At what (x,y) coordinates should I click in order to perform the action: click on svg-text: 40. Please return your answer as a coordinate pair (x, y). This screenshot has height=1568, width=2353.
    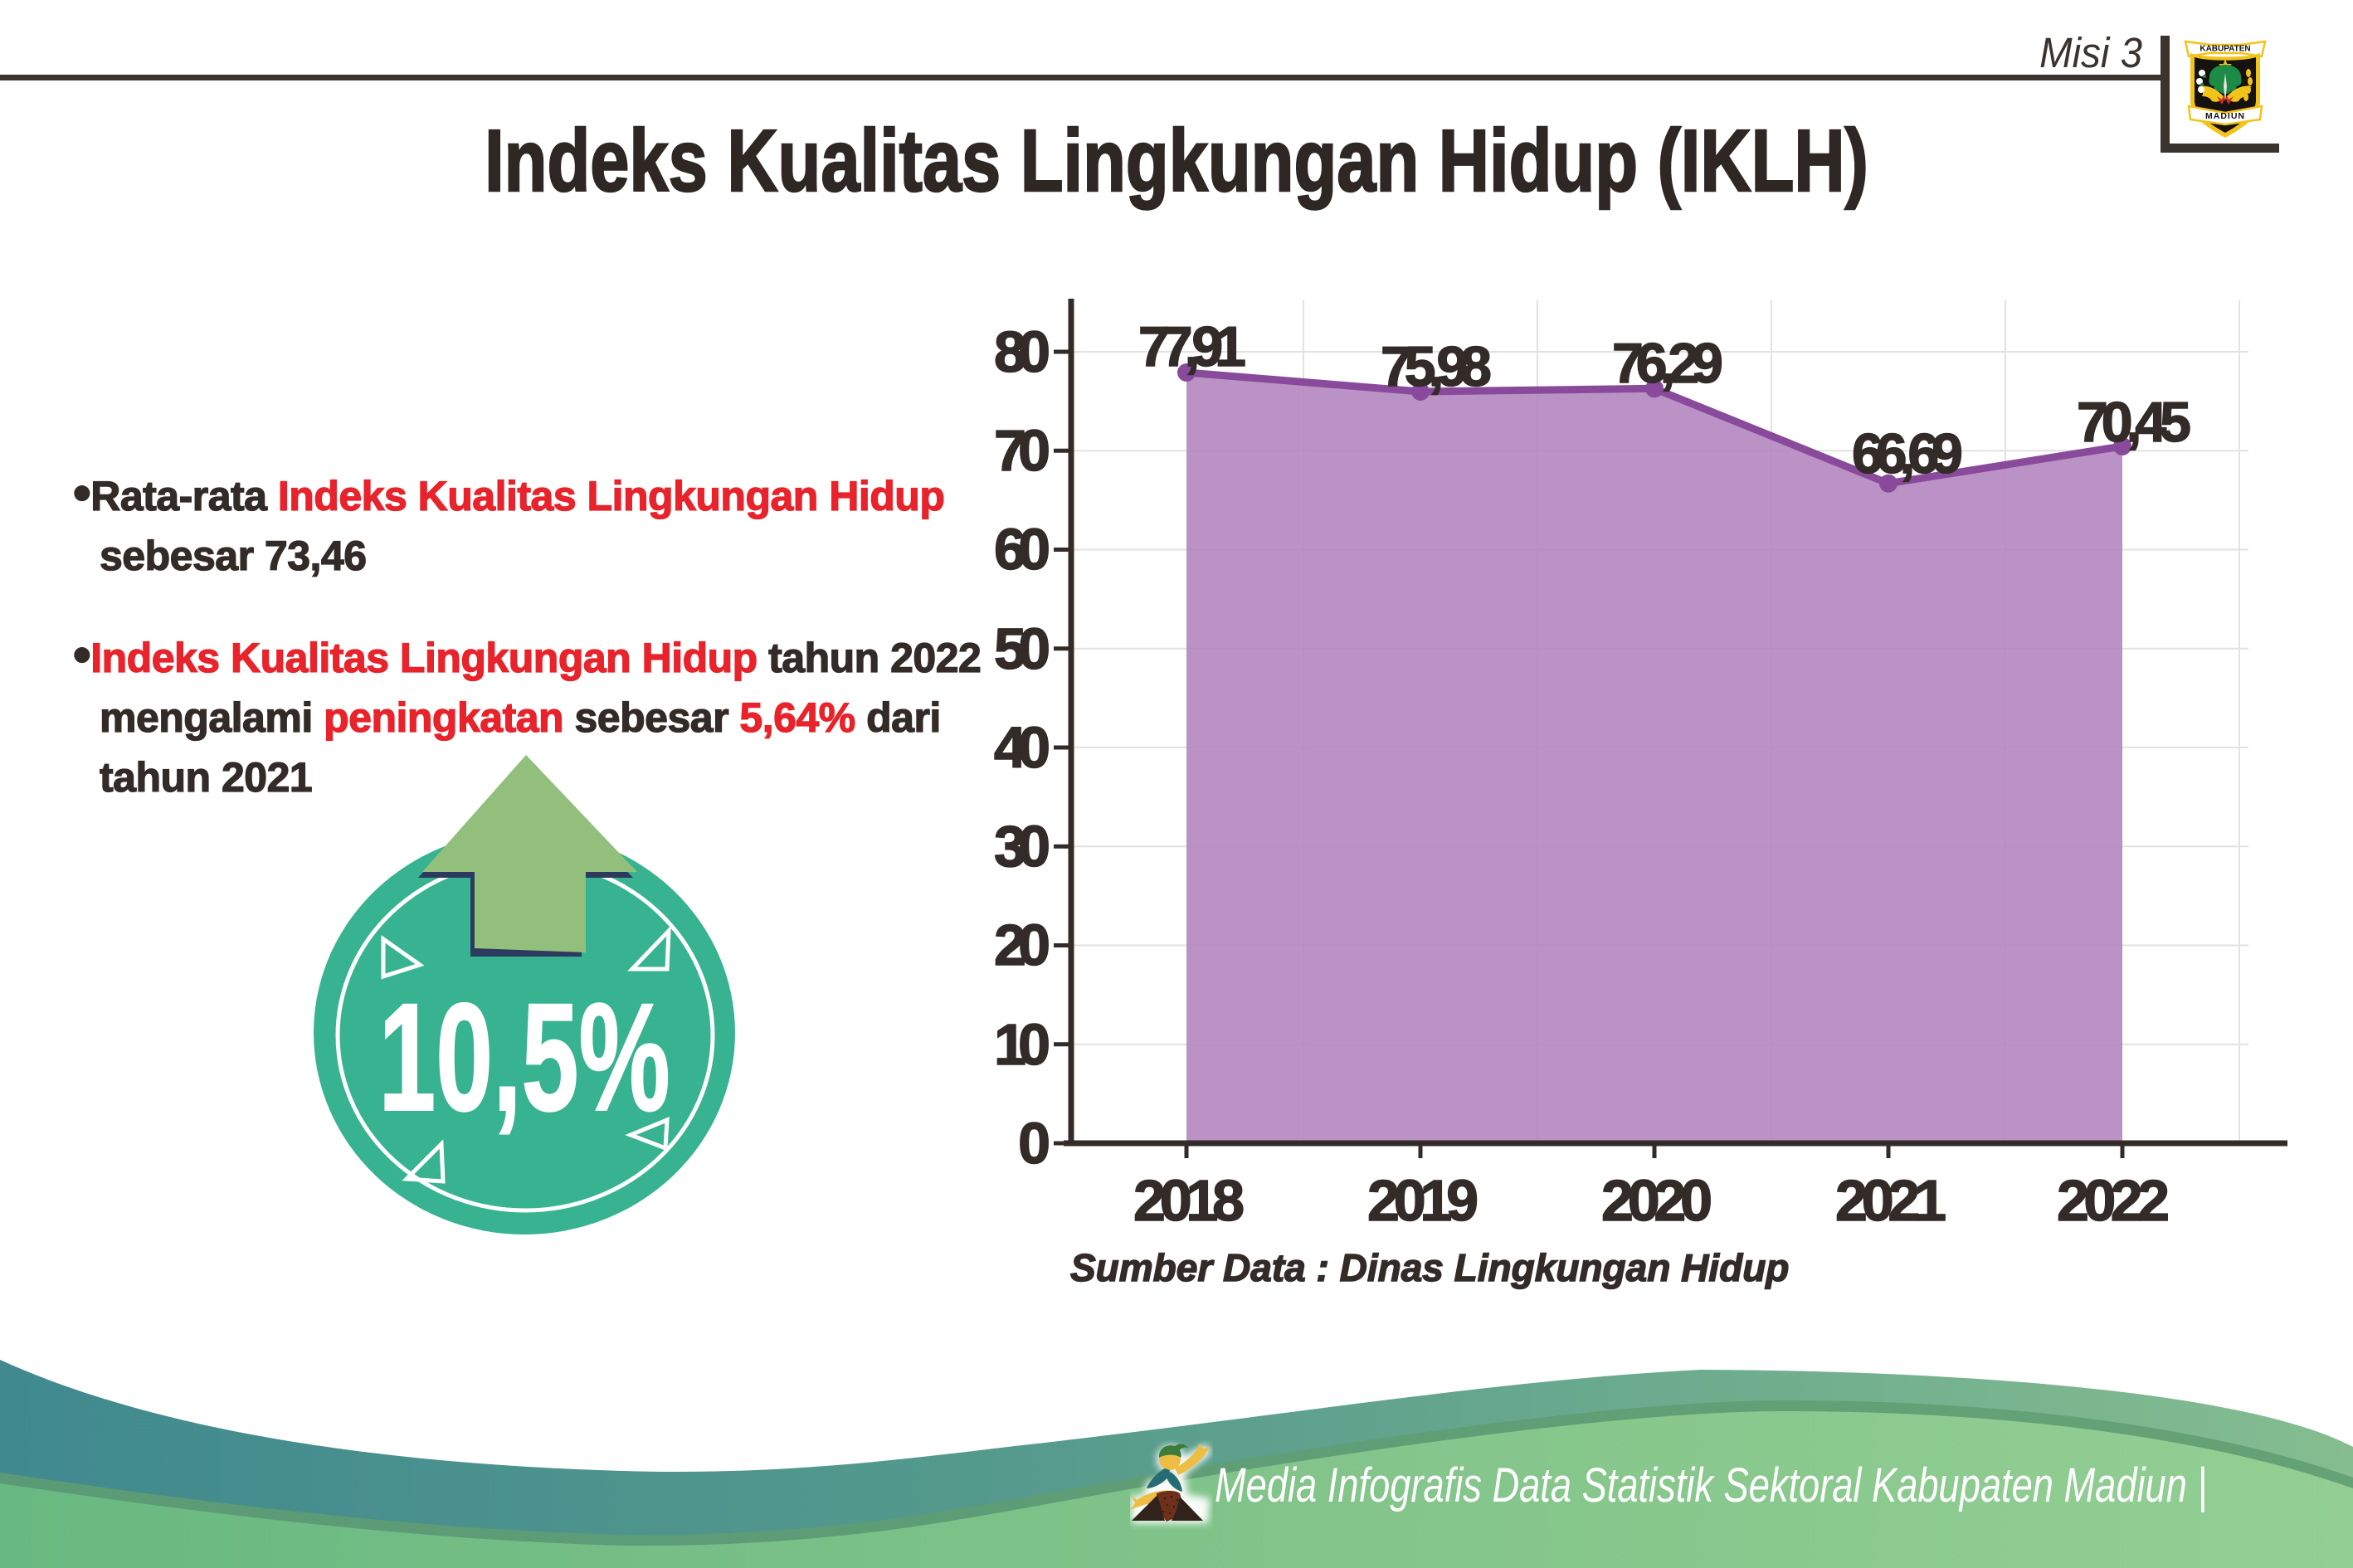
    Looking at the image, I should click on (1022, 747).